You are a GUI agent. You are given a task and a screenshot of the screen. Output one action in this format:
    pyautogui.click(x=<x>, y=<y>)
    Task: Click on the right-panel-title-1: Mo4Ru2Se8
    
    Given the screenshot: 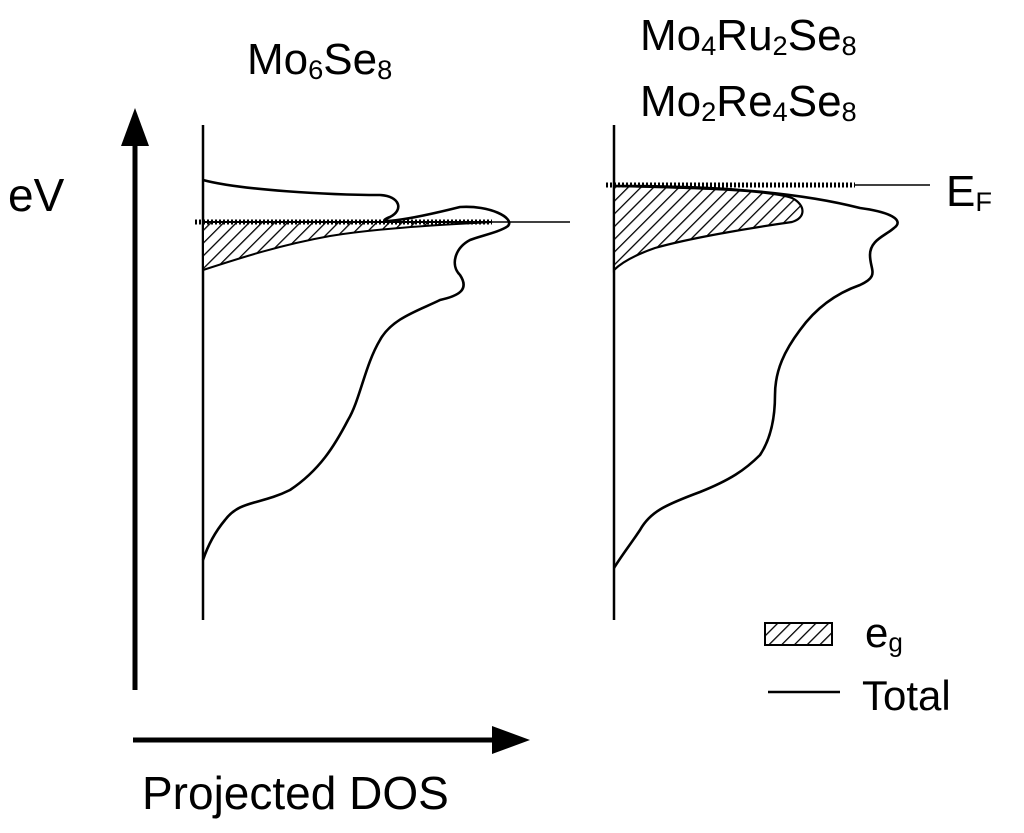 What is the action you would take?
    pyautogui.click(x=748, y=36)
    